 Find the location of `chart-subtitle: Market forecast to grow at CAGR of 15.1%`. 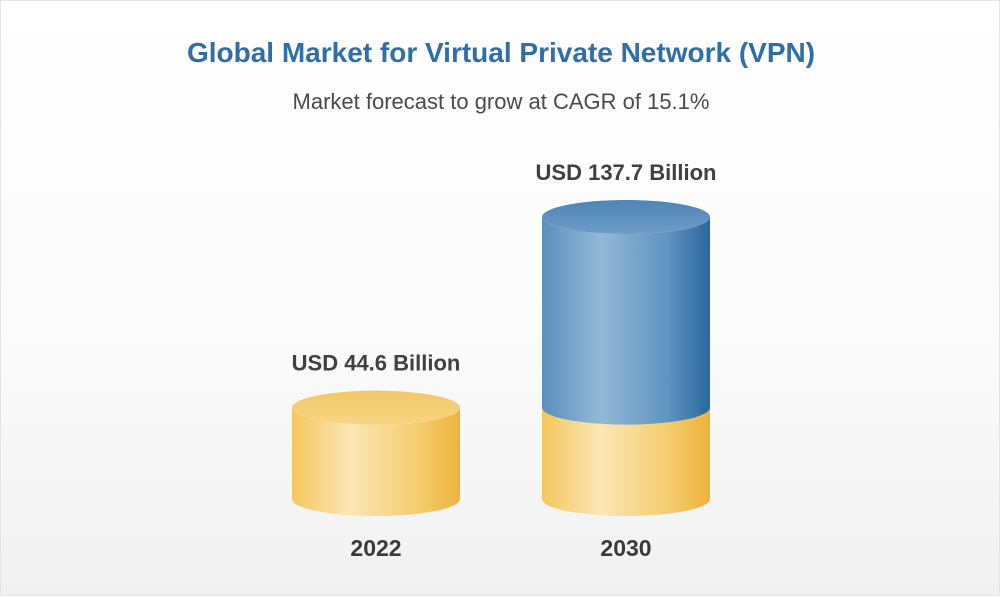

chart-subtitle: Market forecast to grow at CAGR of 15.1% is located at coordinates (501, 101).